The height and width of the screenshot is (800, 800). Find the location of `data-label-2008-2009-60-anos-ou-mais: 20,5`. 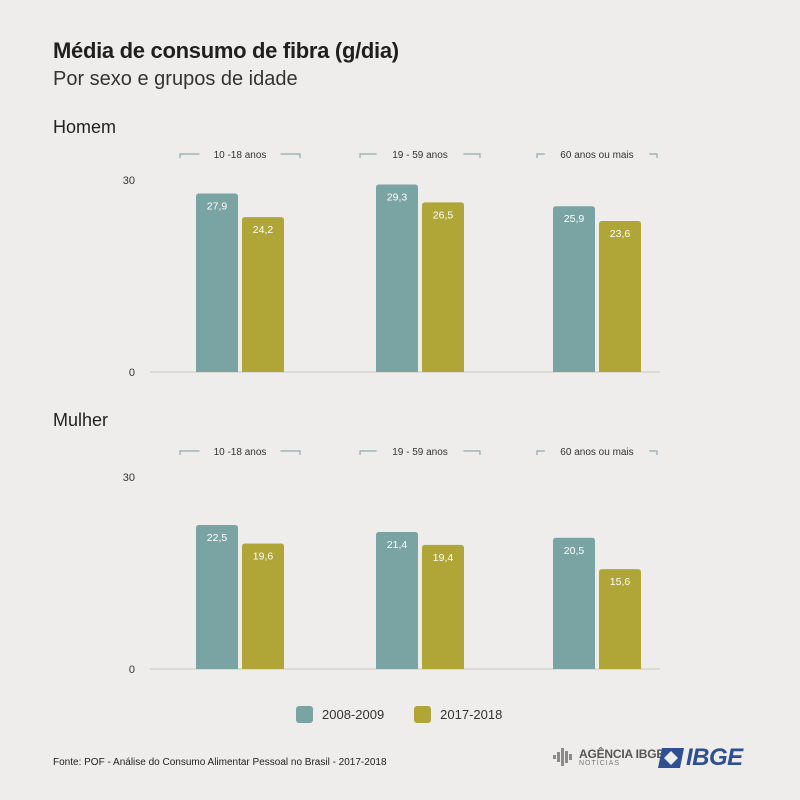

data-label-2008-2009-60-anos-ou-mais: 20,5 is located at coordinates (574, 551).